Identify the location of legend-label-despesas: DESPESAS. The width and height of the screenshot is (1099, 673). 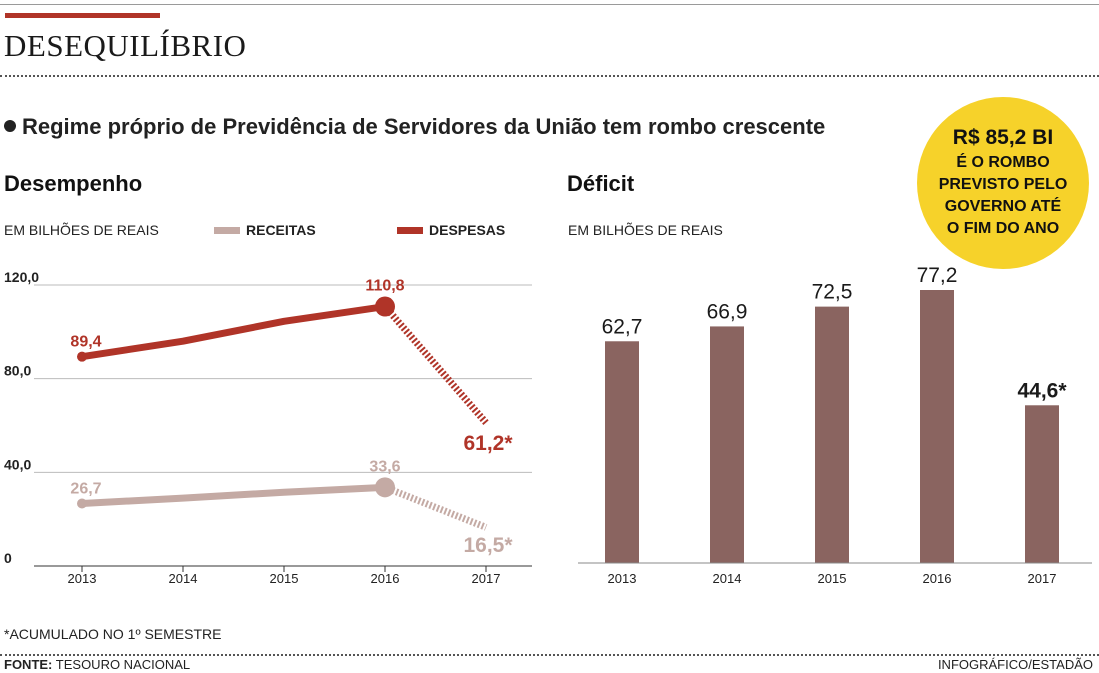
(467, 230).